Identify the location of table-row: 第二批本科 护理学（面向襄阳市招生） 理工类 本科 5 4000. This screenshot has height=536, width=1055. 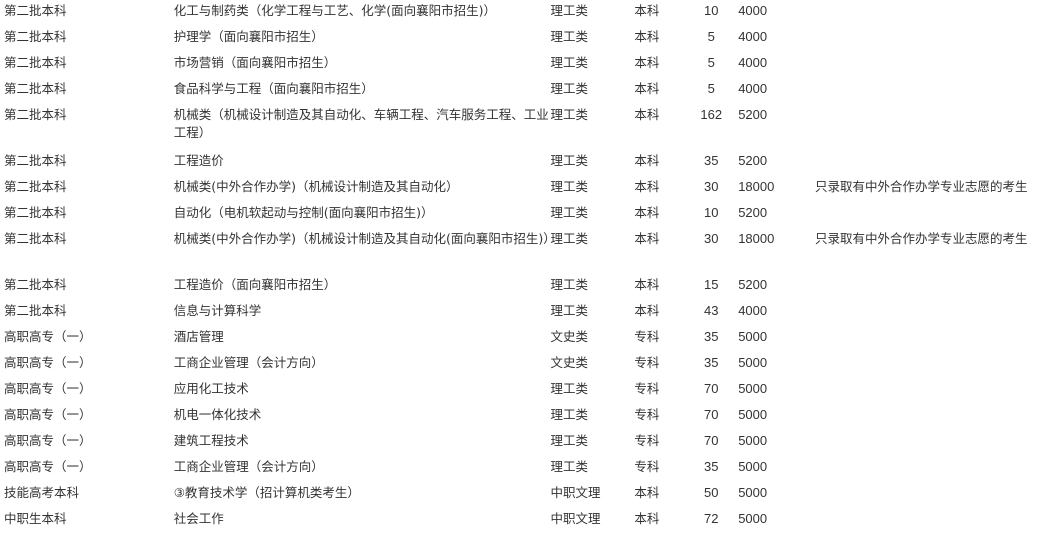
(527, 41).